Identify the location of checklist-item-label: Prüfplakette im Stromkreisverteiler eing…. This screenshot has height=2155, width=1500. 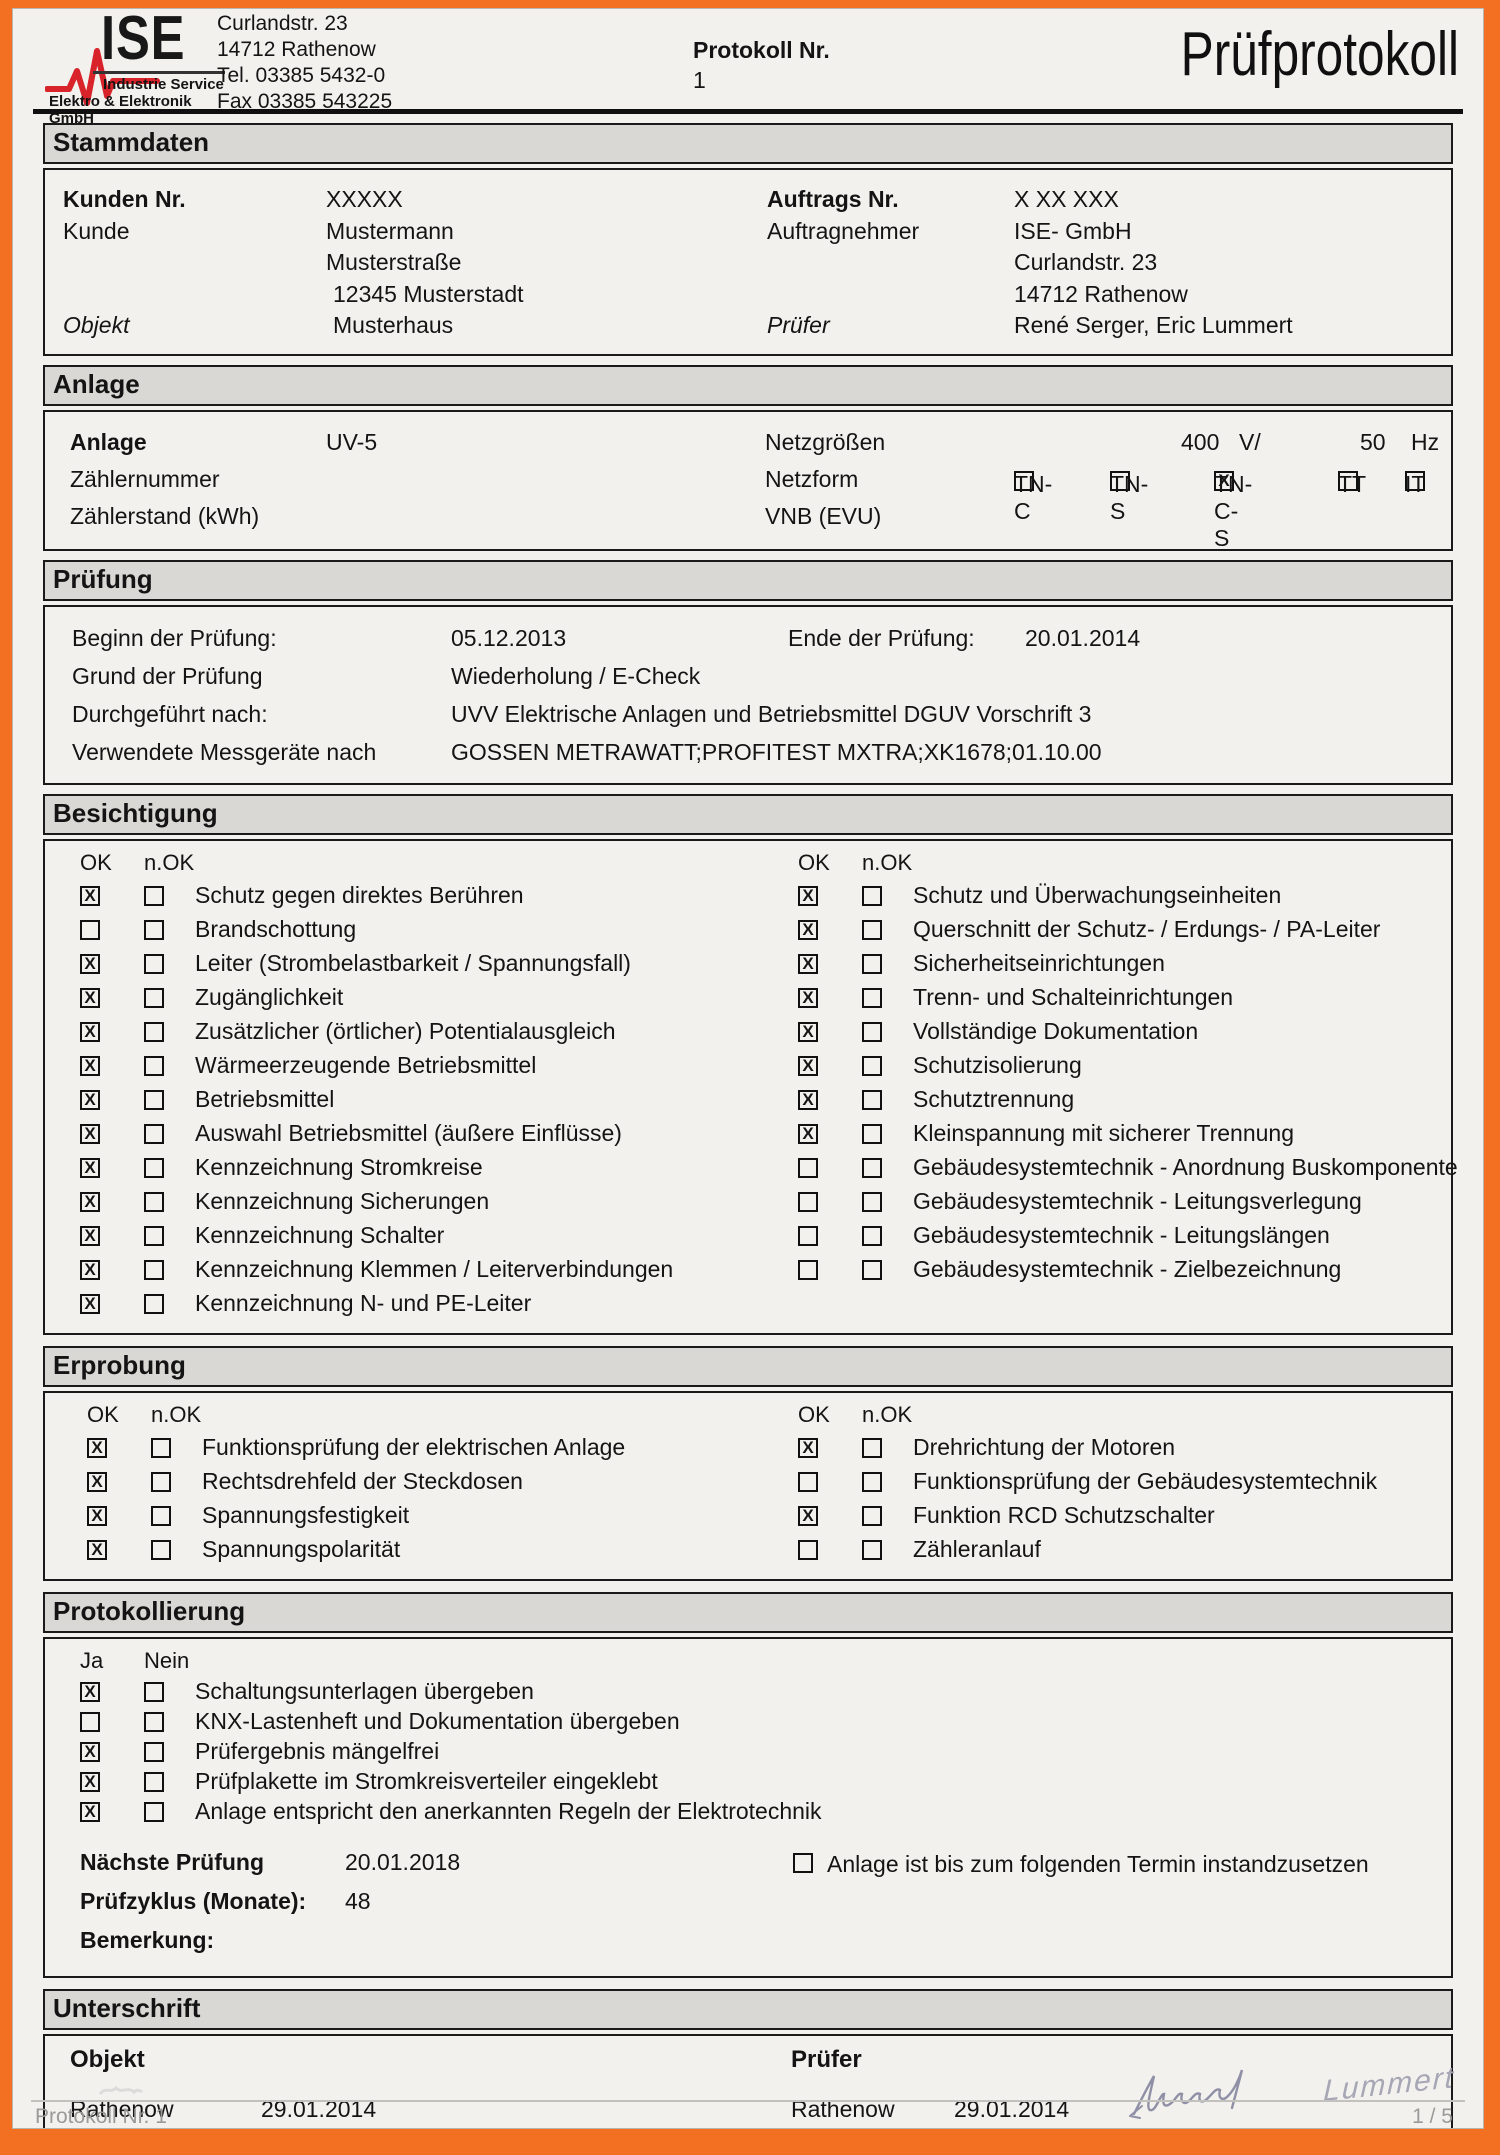
(426, 1781).